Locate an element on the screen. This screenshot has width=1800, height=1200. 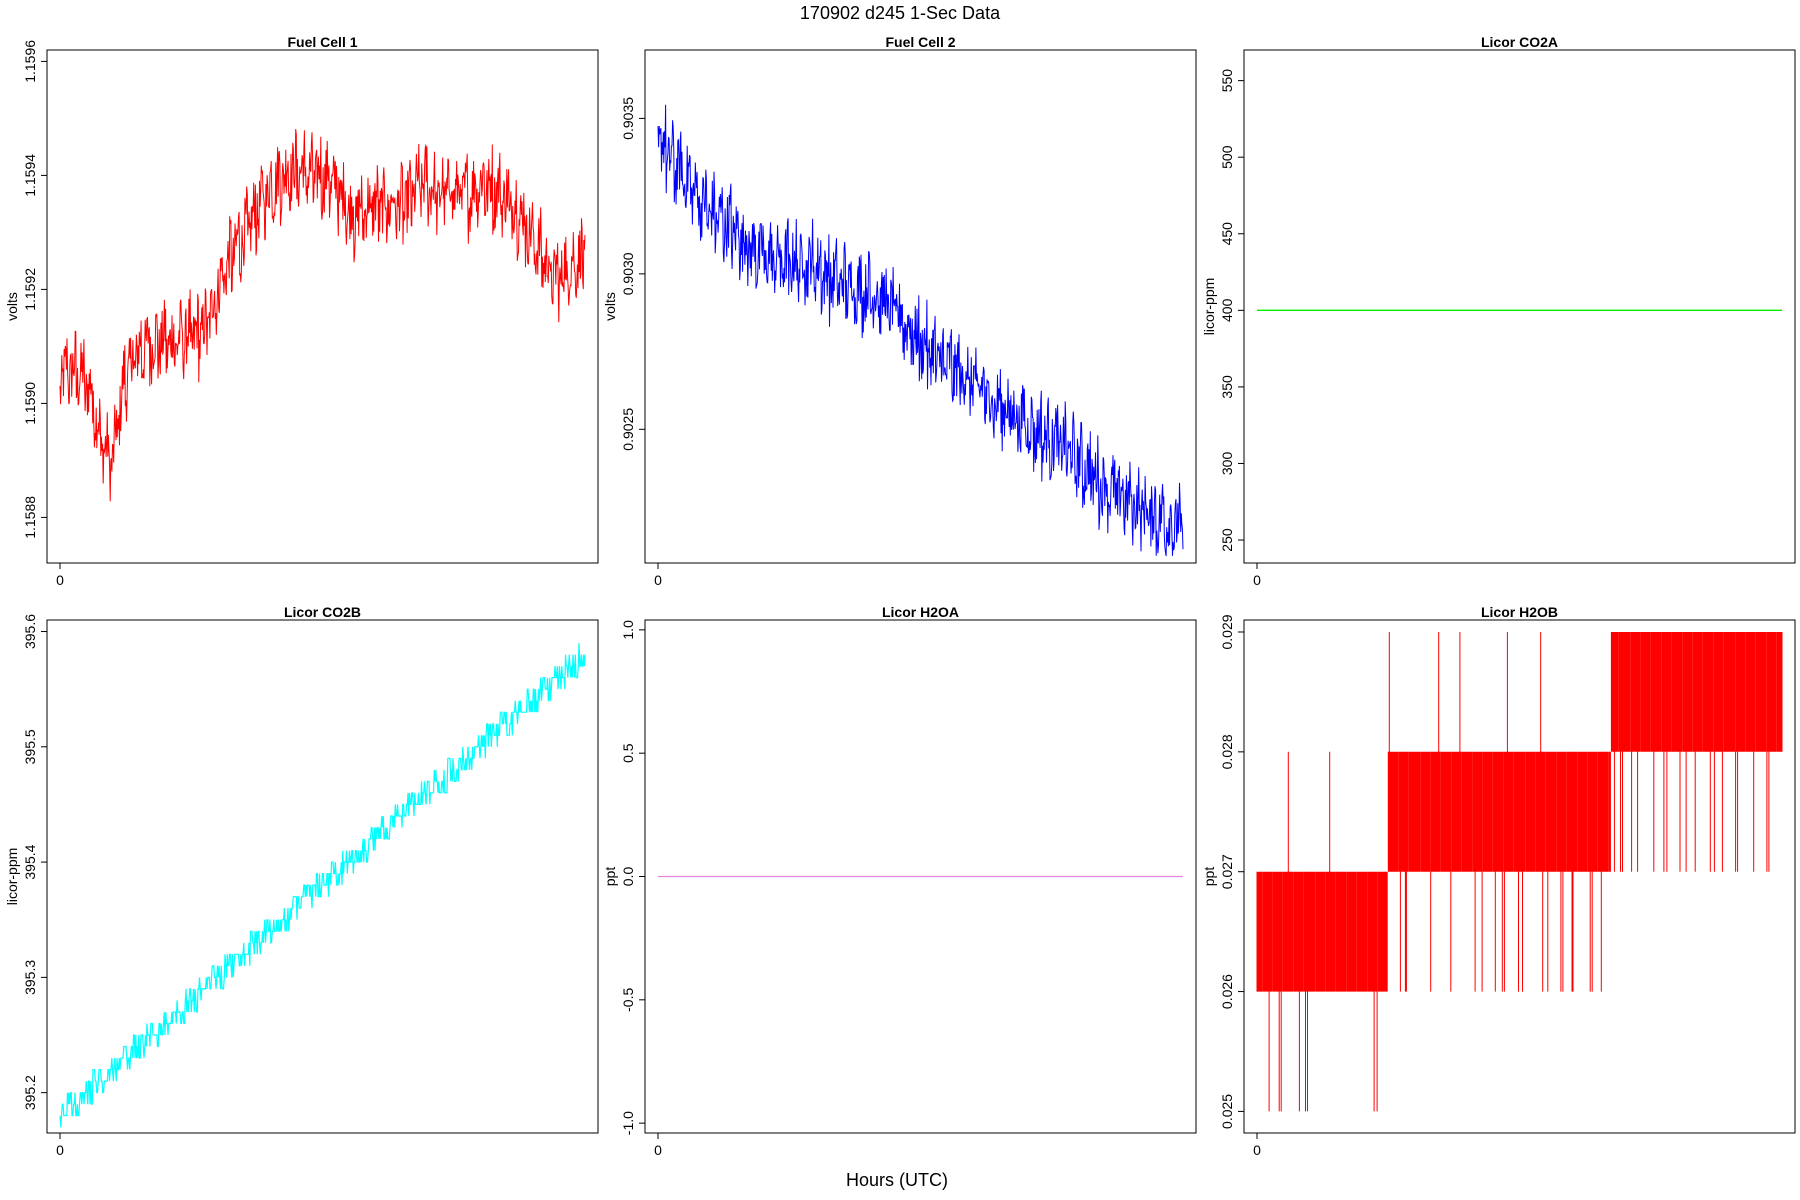
y-tick-label: 0.9035 is located at coordinates (628, 118).